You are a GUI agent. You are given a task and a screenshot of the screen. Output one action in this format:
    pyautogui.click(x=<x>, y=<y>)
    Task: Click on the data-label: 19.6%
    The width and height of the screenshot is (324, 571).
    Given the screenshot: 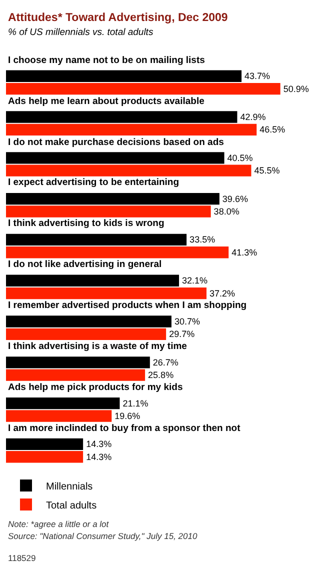 What is the action you would take?
    pyautogui.click(x=127, y=415)
    